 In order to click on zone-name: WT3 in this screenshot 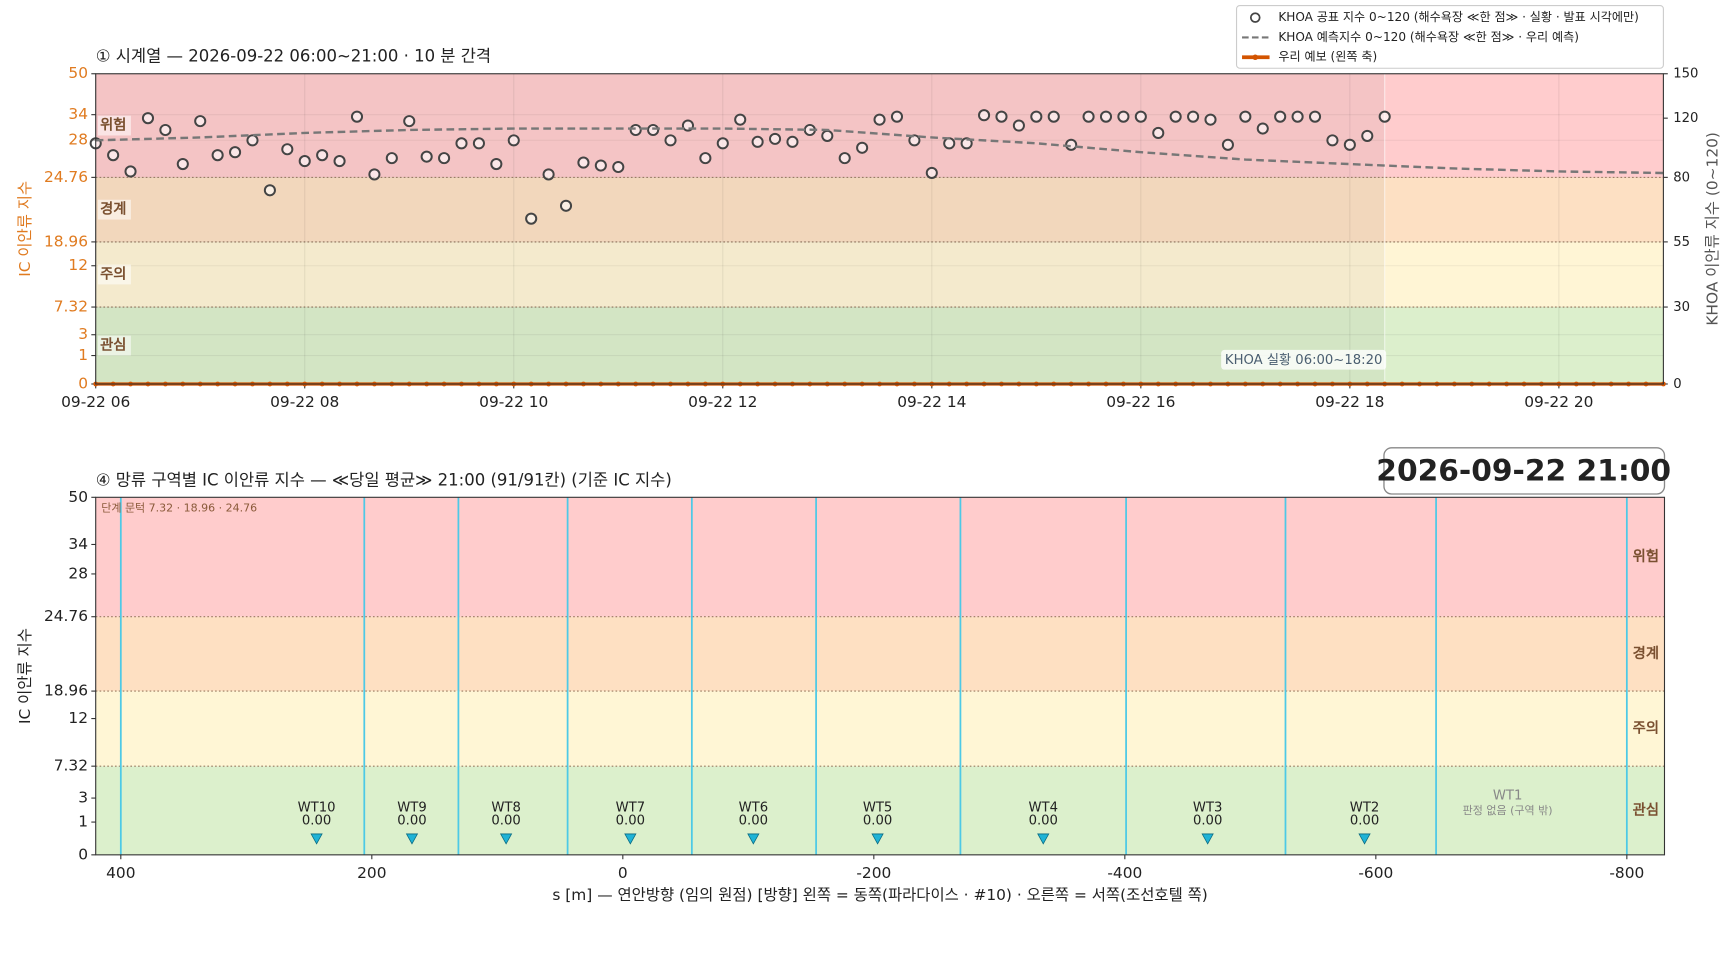, I will do `click(1208, 808)`.